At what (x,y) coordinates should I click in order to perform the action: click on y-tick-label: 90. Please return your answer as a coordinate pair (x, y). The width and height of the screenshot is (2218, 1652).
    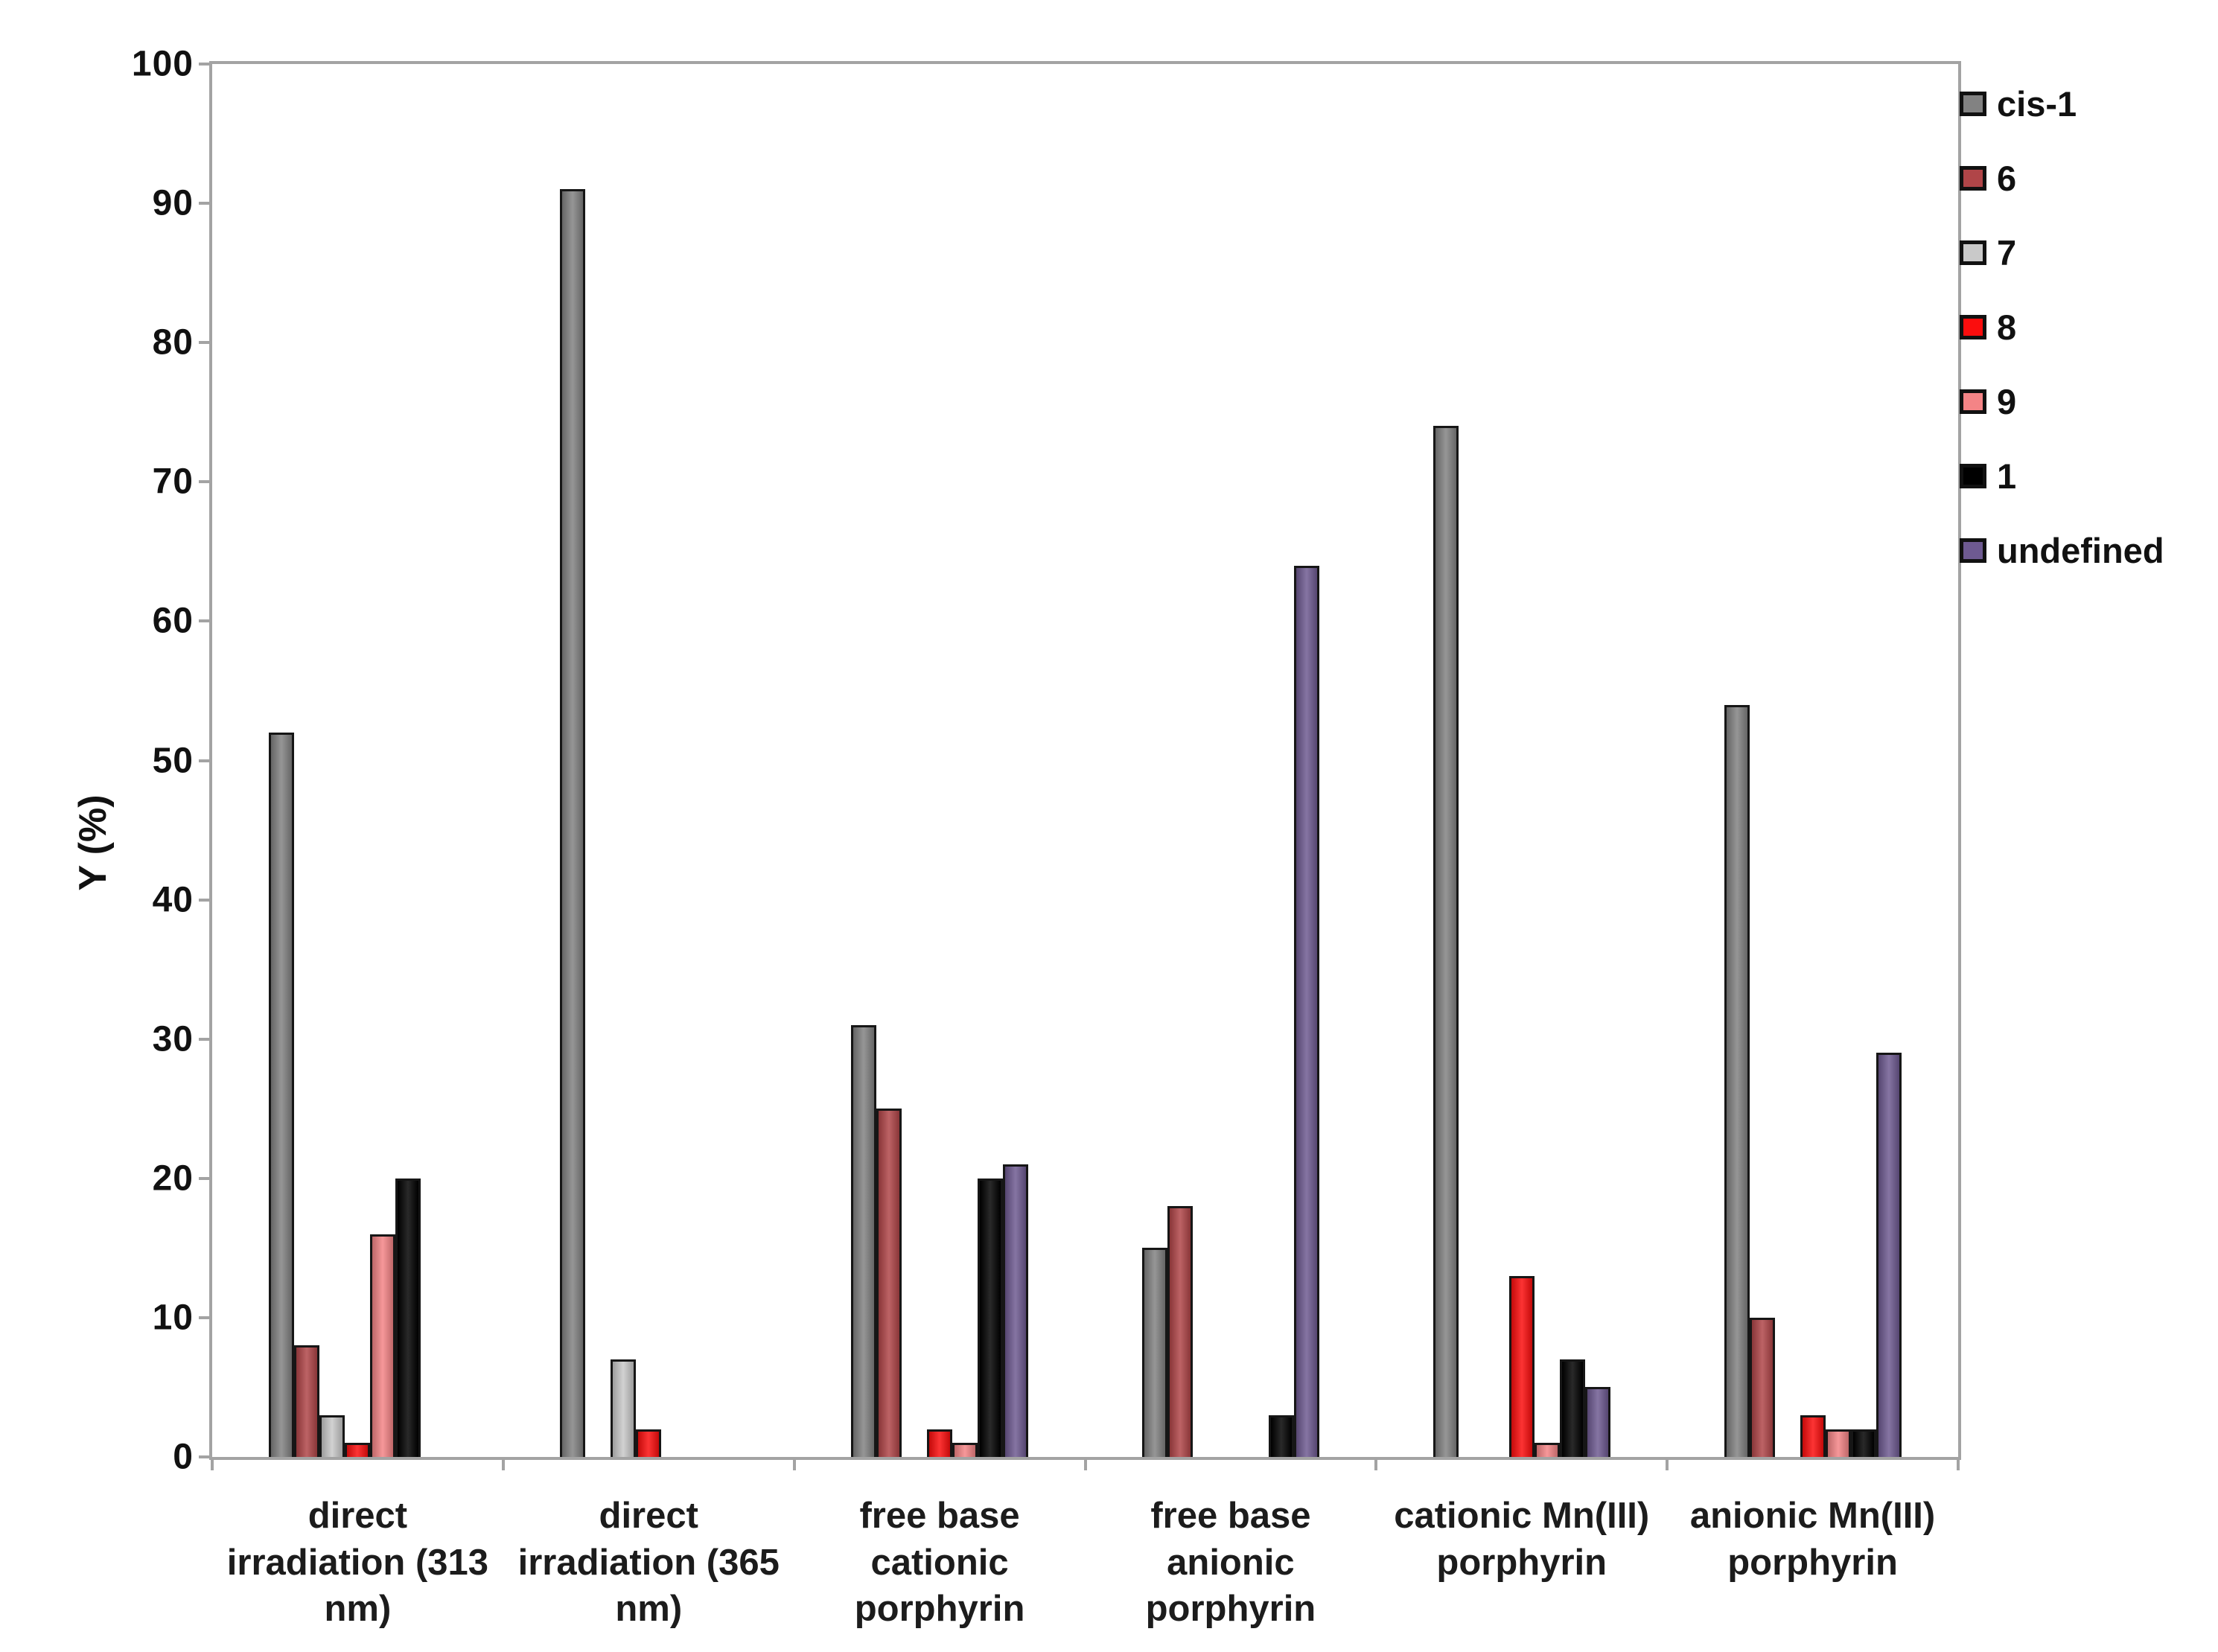
    Looking at the image, I should click on (173, 203).